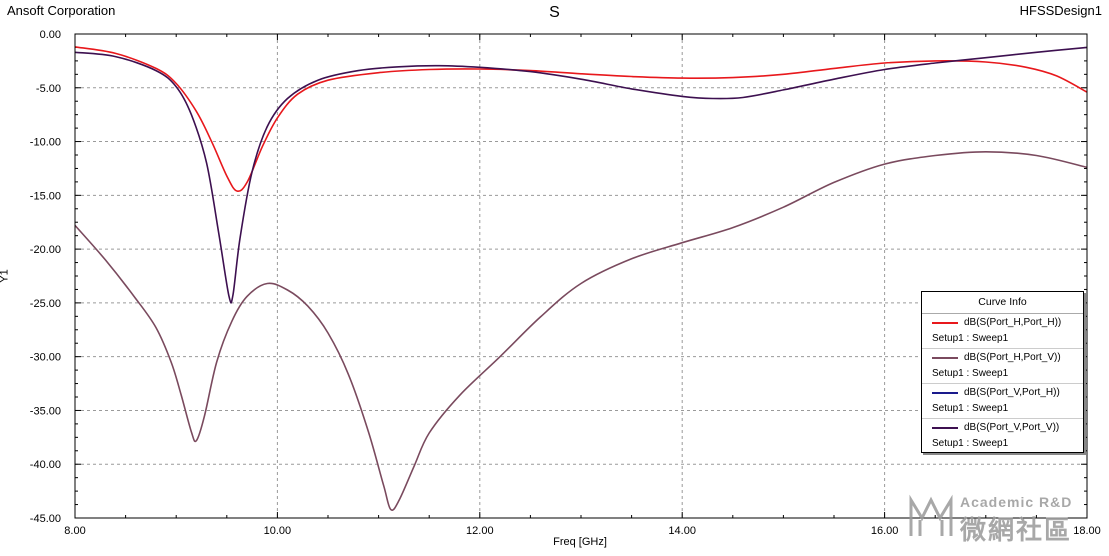  Describe the element at coordinates (582, 531) in the screenshot. I see `x-tick-labels: 8.00 10.00 12.00 14.00 16.00 18.00` at that location.